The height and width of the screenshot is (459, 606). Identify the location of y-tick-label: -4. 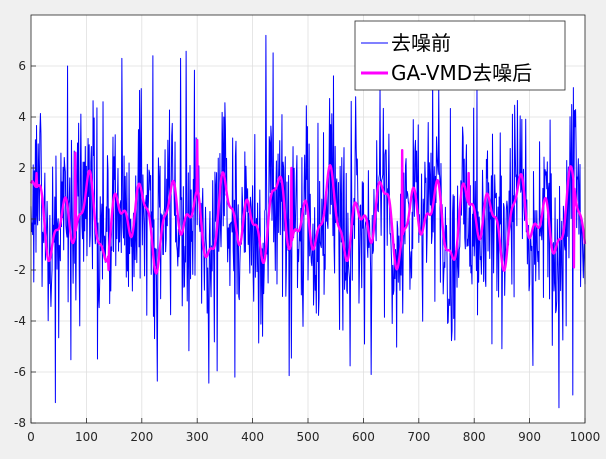
(20, 321).